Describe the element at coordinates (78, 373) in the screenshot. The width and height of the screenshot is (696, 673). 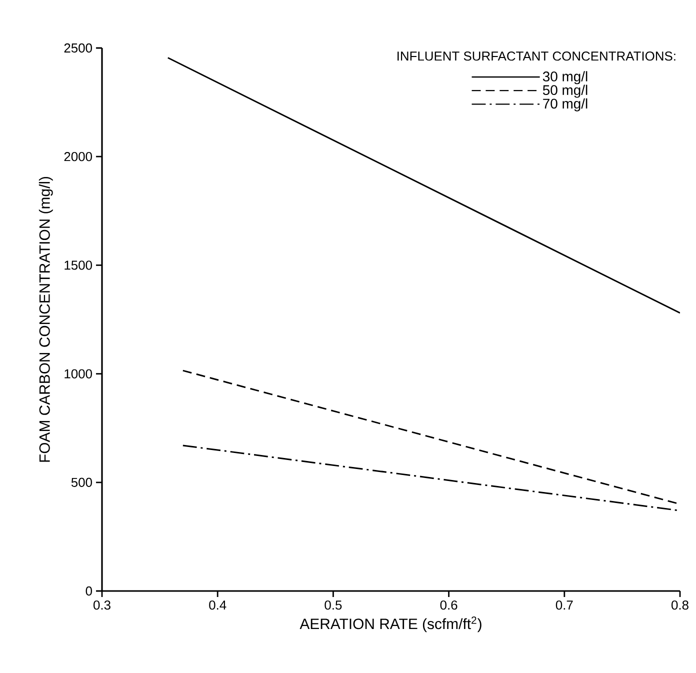
I see `y-tick-label: 1000` at that location.